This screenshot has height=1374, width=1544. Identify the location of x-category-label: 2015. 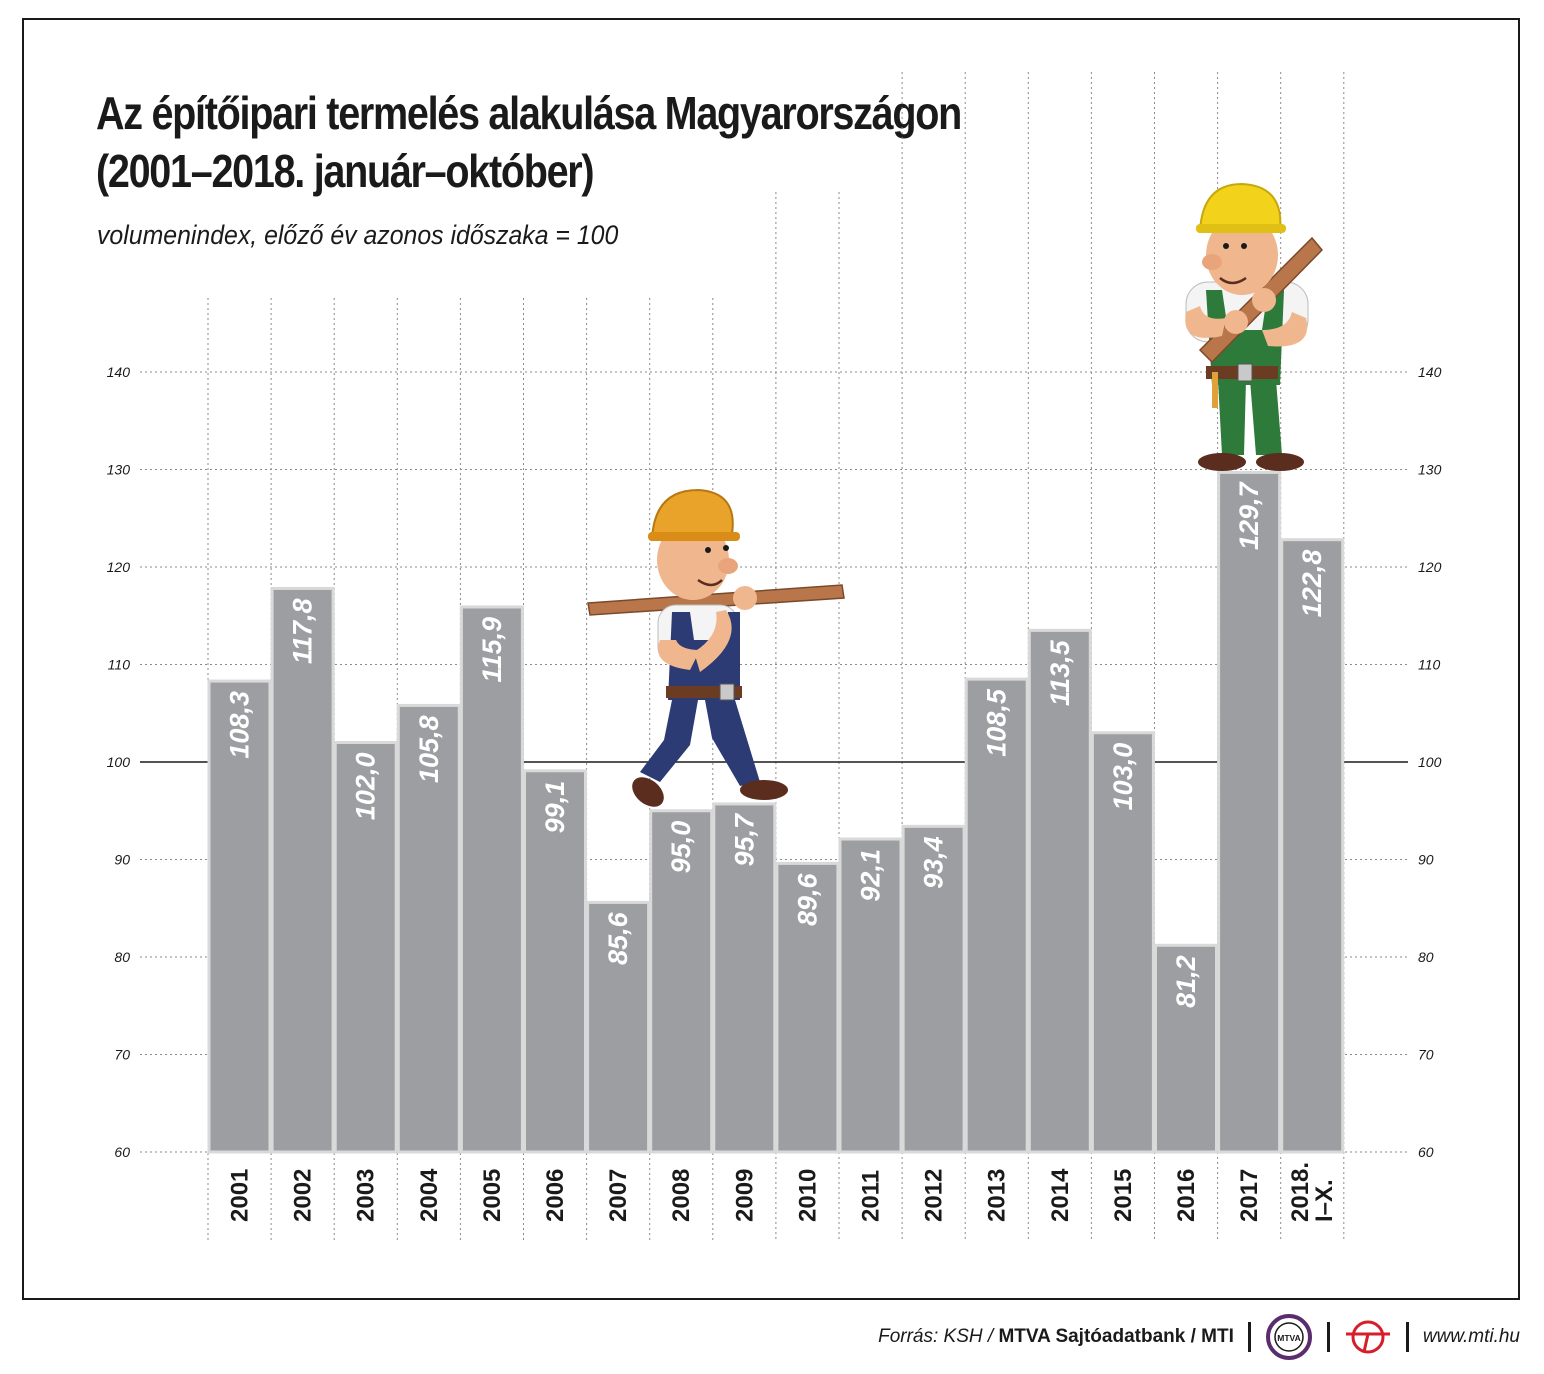
(1123, 1195).